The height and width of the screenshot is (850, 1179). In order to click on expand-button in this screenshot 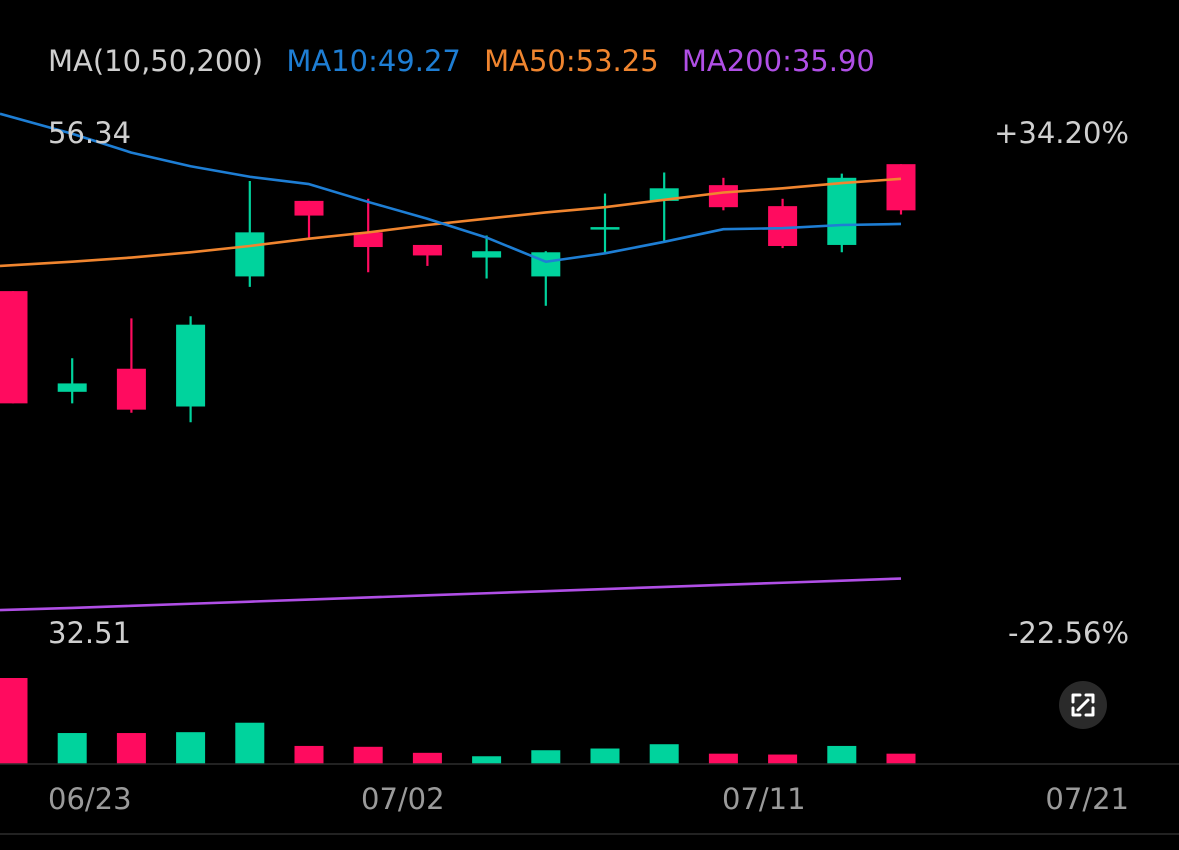, I will do `click(1083, 705)`.